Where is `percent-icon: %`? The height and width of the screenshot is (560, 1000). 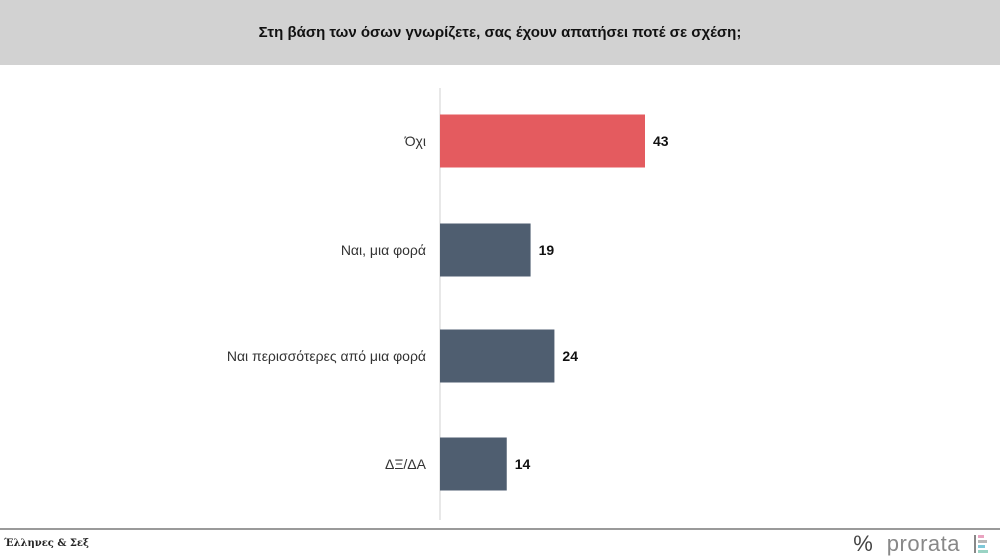
percent-icon: % is located at coordinates (863, 543).